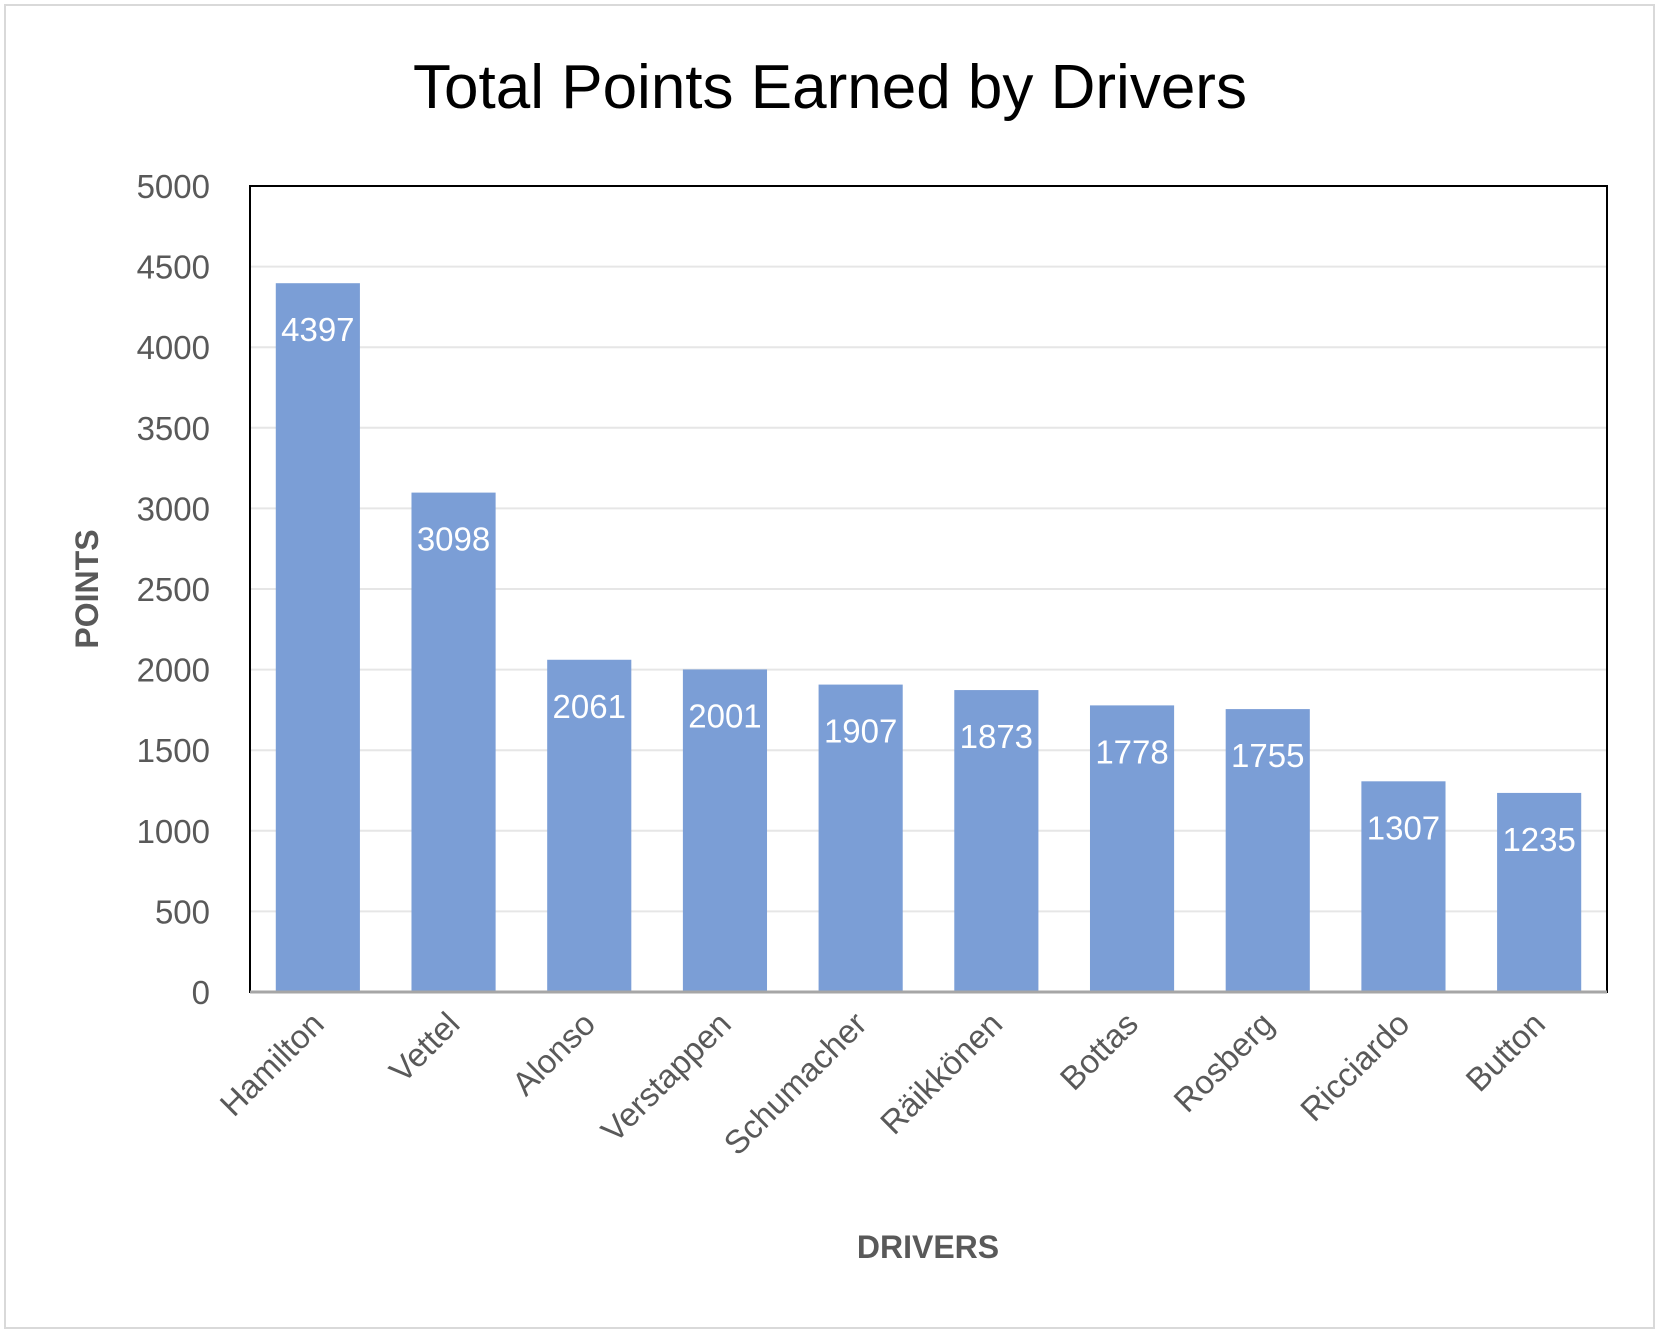 The width and height of the screenshot is (1659, 1333). Describe the element at coordinates (173, 750) in the screenshot. I see `y-tick-label: 1500` at that location.